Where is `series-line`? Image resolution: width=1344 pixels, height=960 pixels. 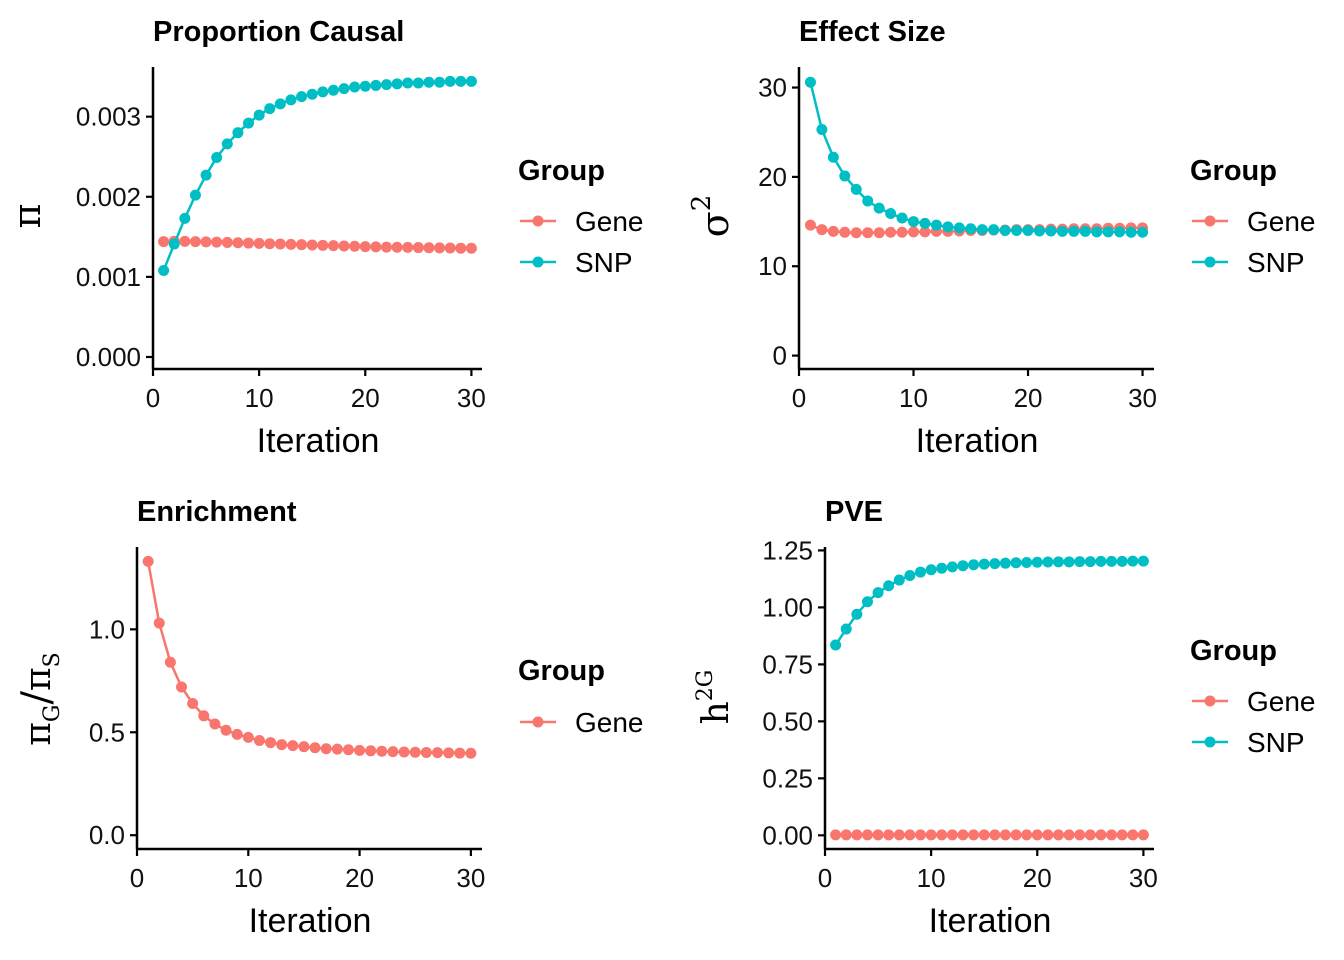 series-line is located at coordinates (308, 658).